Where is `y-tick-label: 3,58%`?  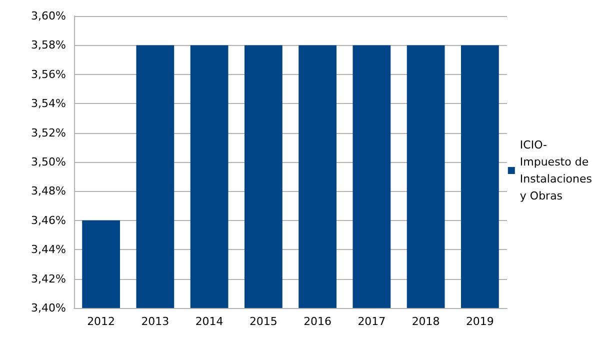 y-tick-label: 3,58% is located at coordinates (48, 45).